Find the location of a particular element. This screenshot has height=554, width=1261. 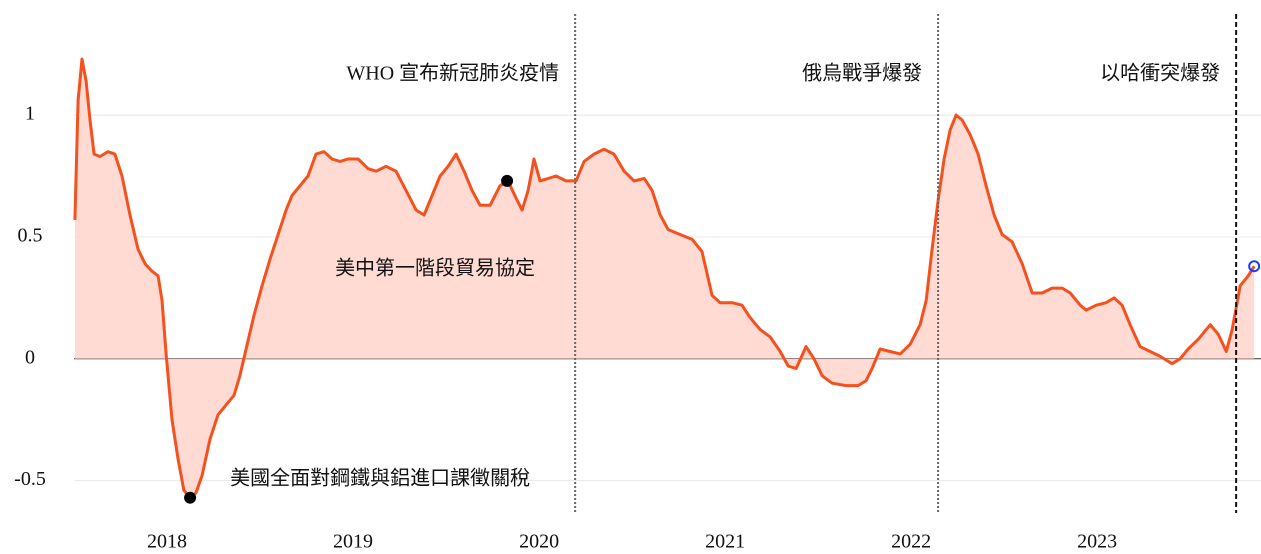

event-label: 俄烏戰爭爆發 is located at coordinates (862, 73).